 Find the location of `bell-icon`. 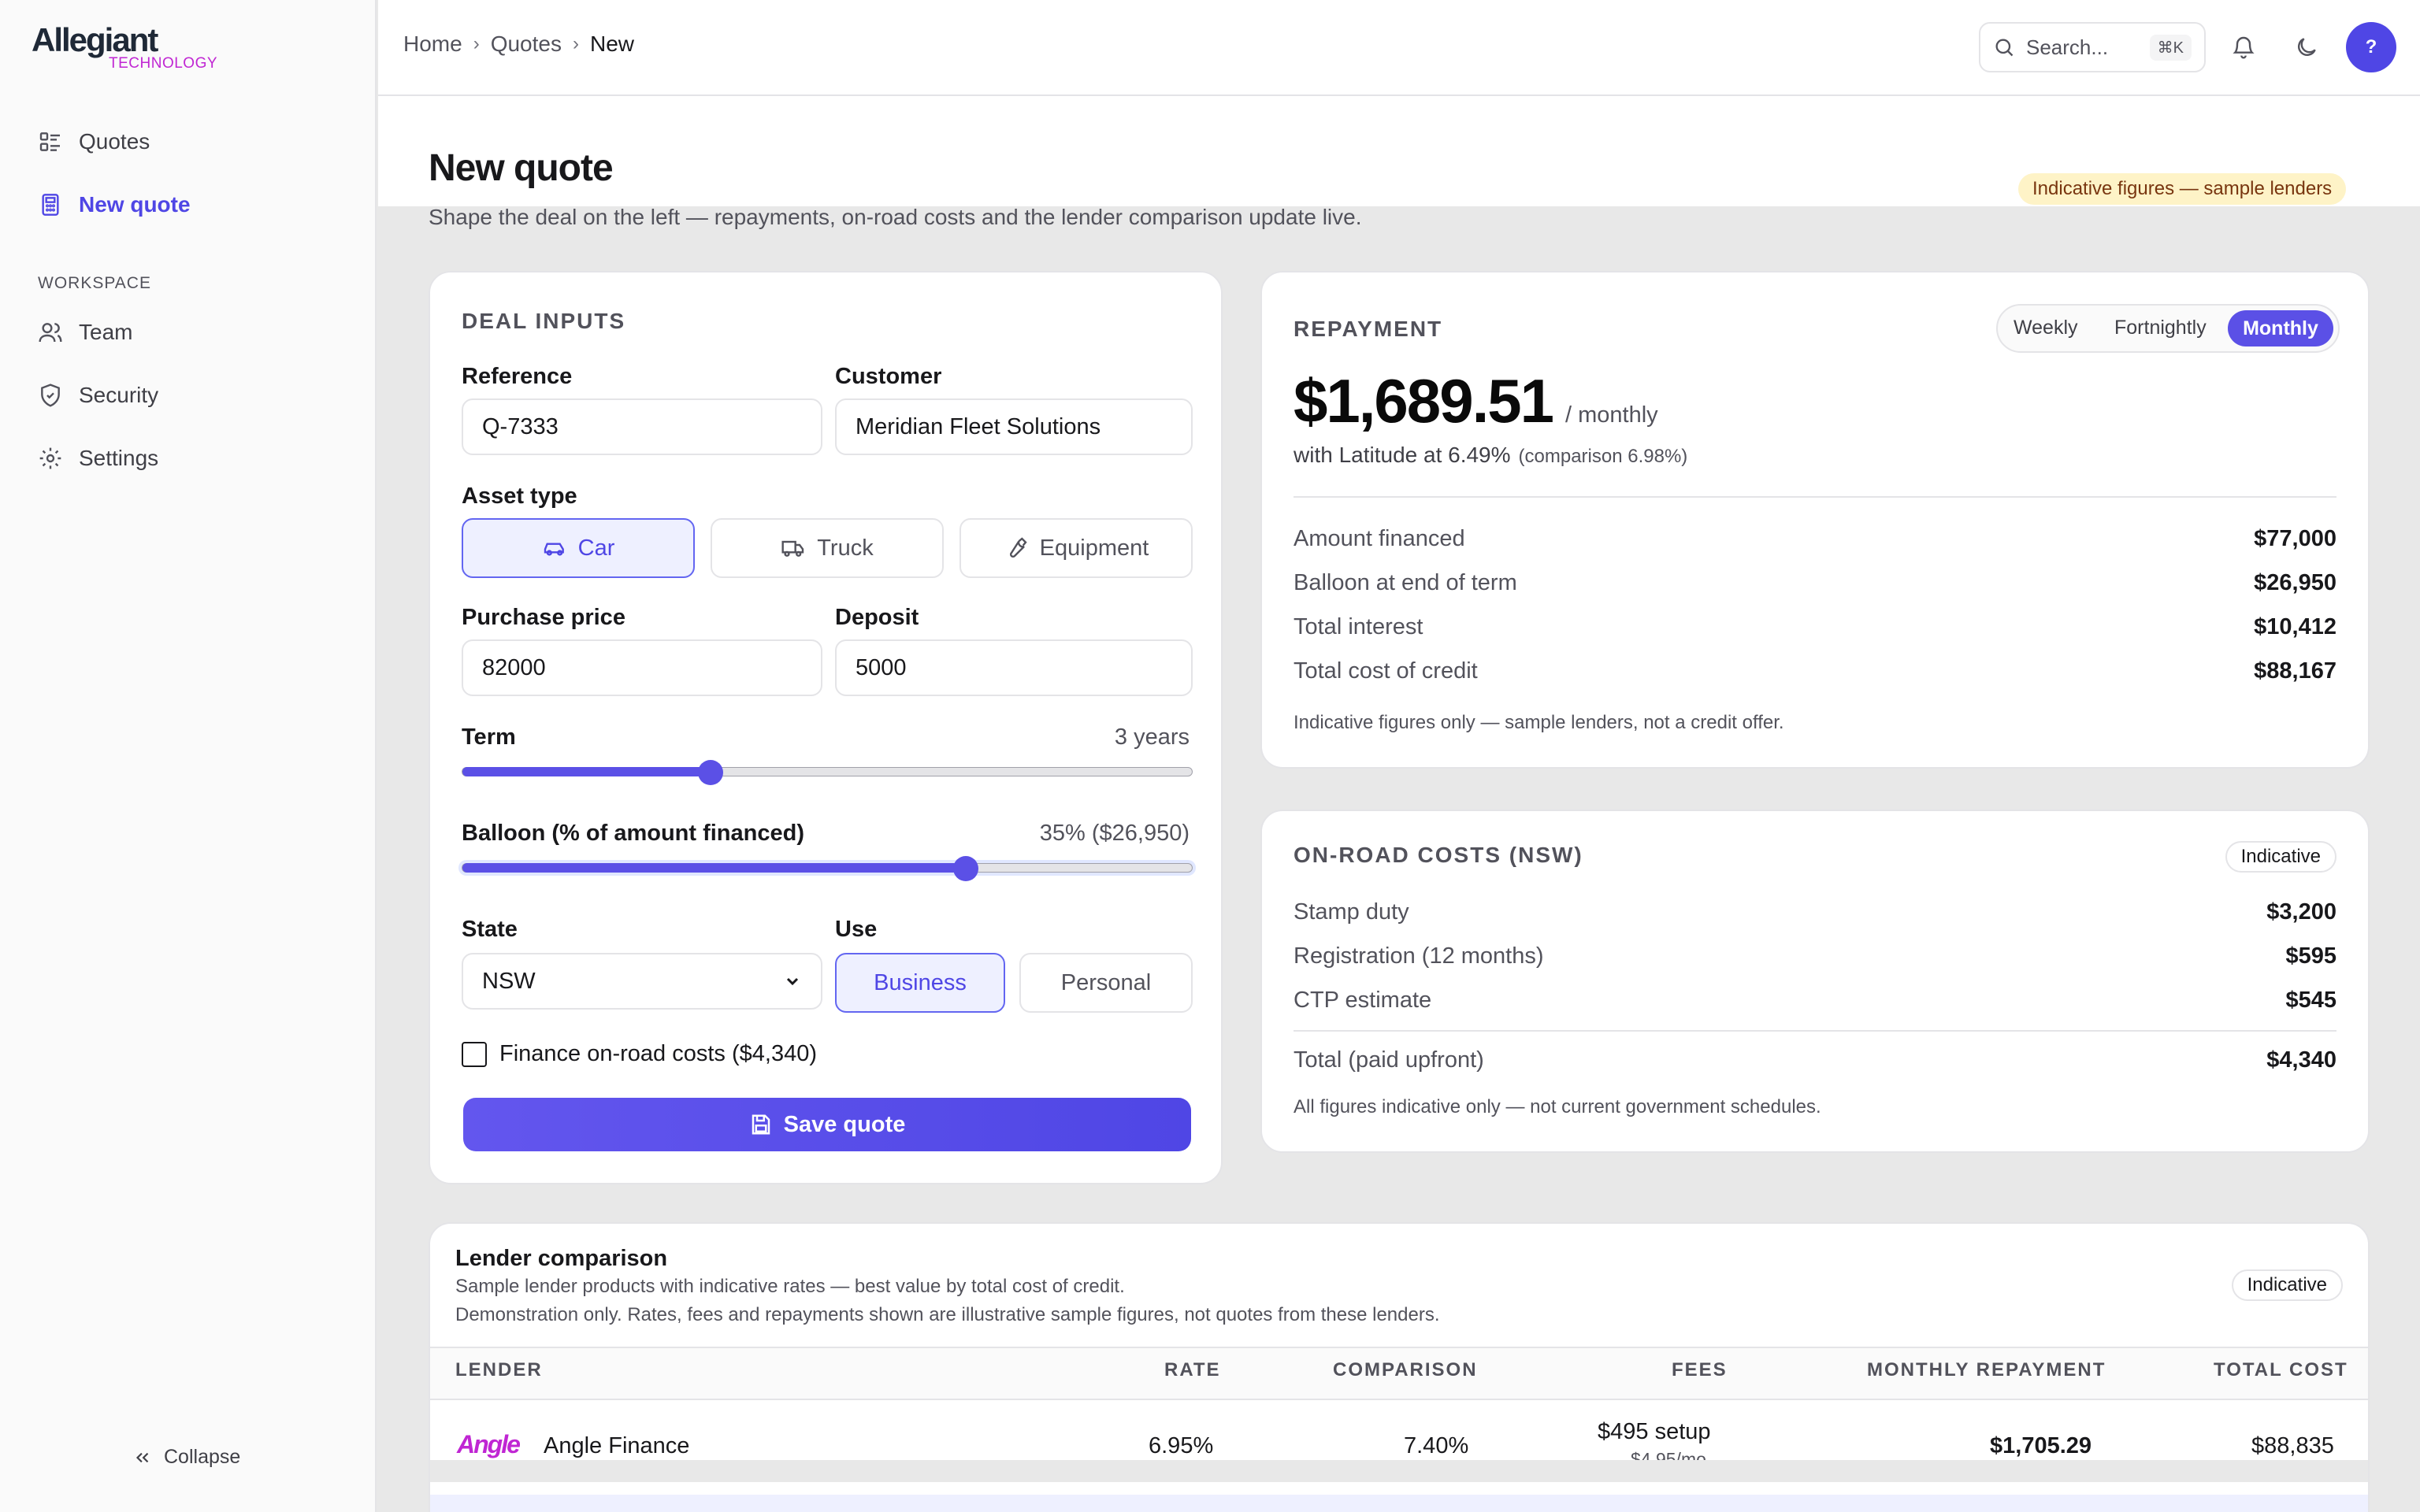

bell-icon is located at coordinates (2244, 47).